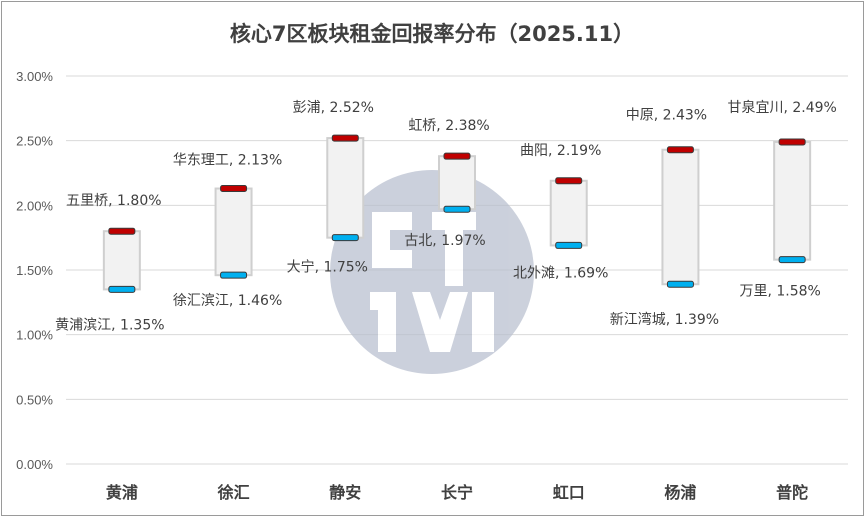 The image size is (865, 517). I want to click on y-tick-label: 2.50%, so click(34, 141).